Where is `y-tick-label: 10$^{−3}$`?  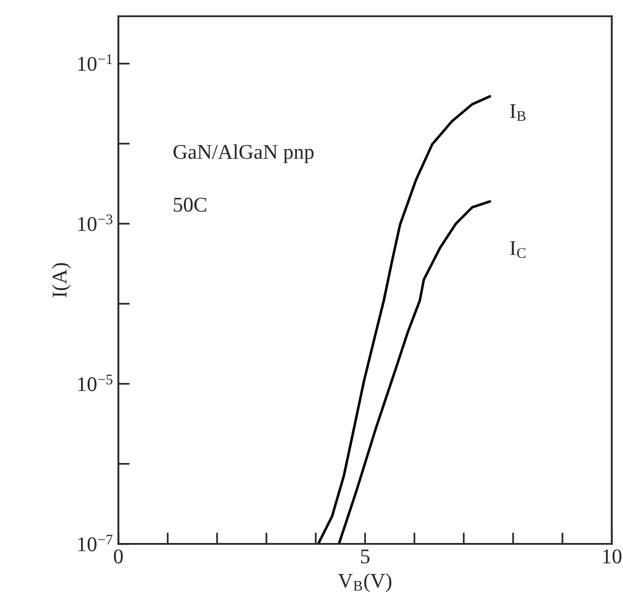 y-tick-label: 10$^{−3}$ is located at coordinates (95, 223).